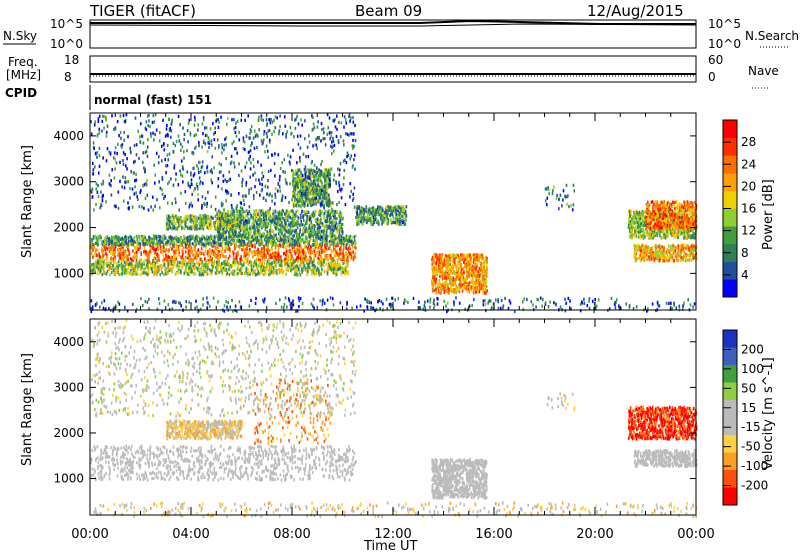 This screenshot has width=800, height=554. What do you see at coordinates (401, 34) in the screenshot?
I see `noise-strip: N.Sky 10^5 10^0 10^5 10^0 N.Search` at bounding box center [401, 34].